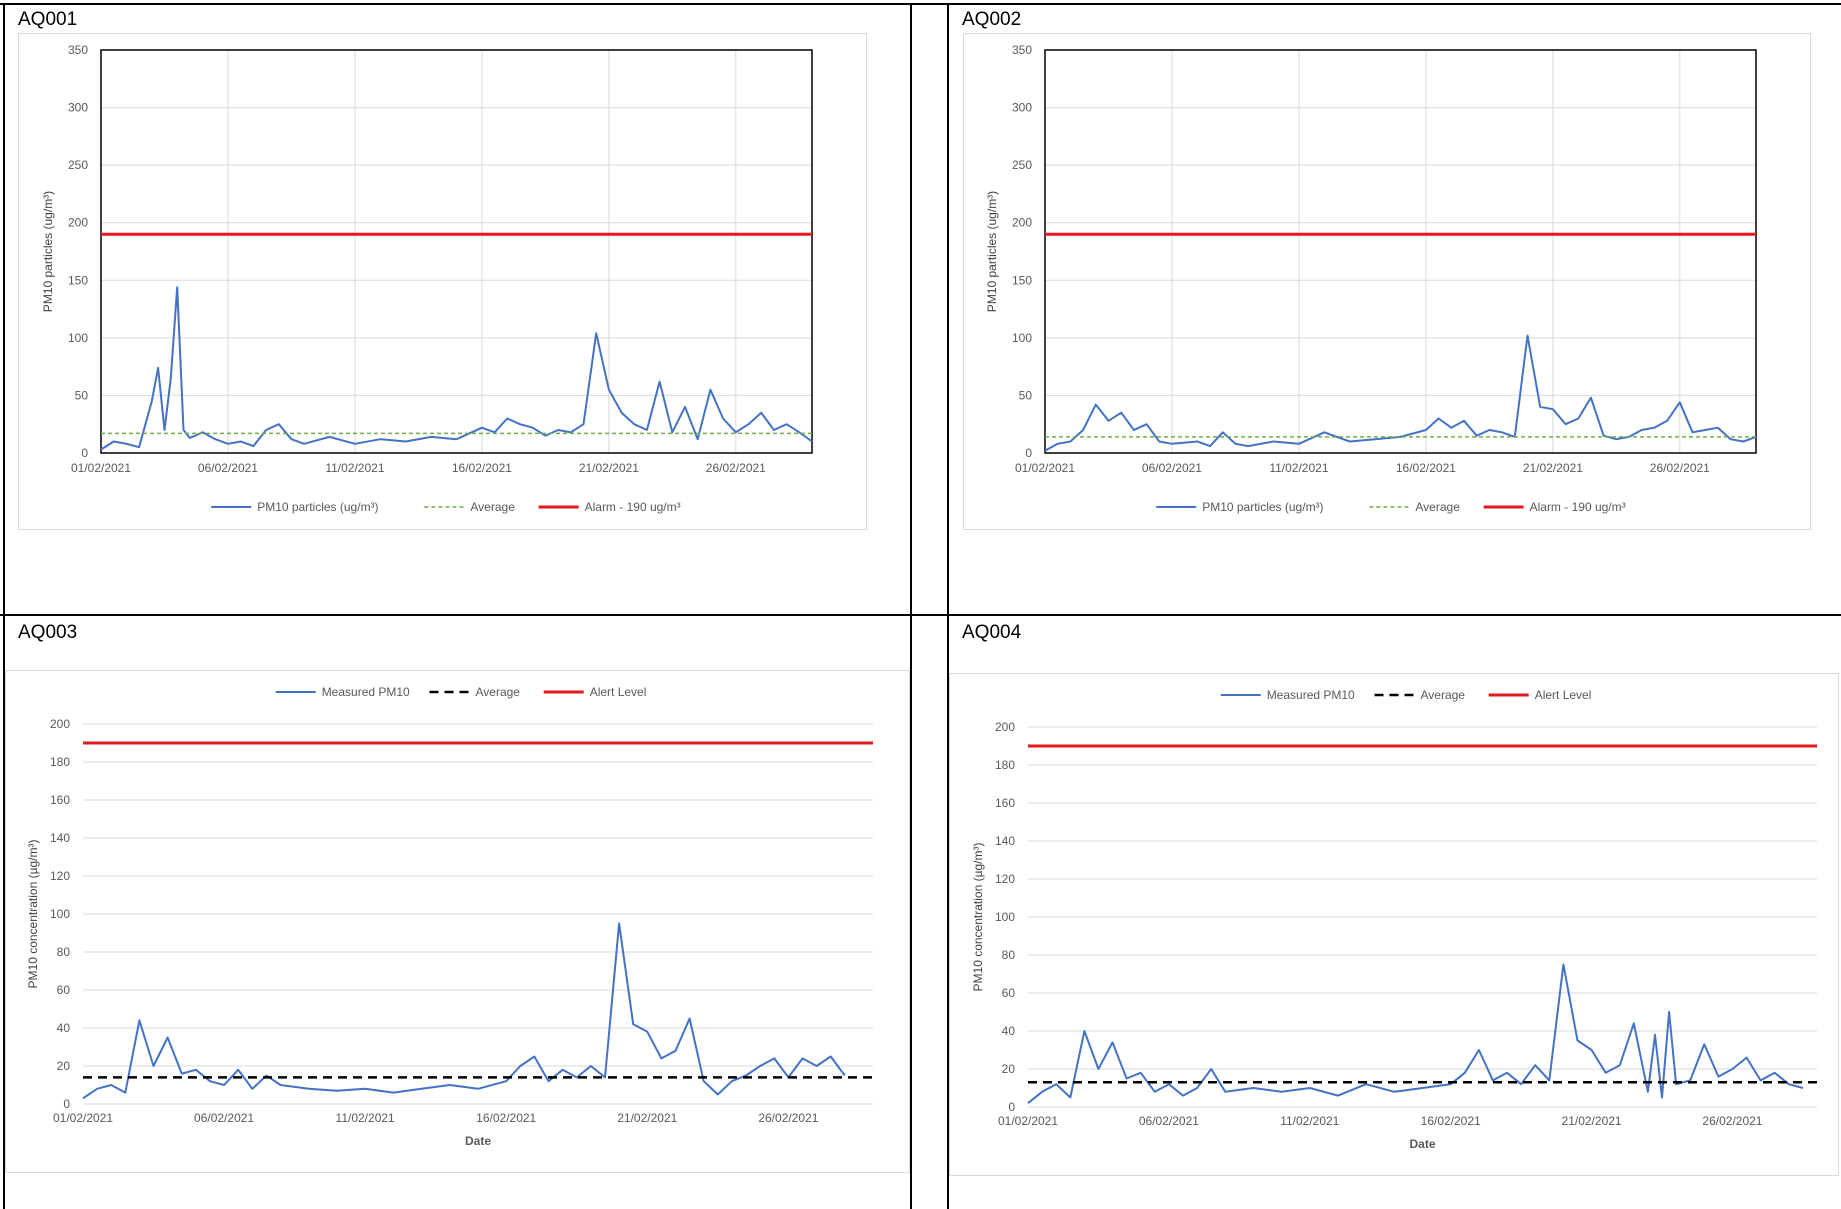  I want to click on table-divider-horizontal, so click(920, 615).